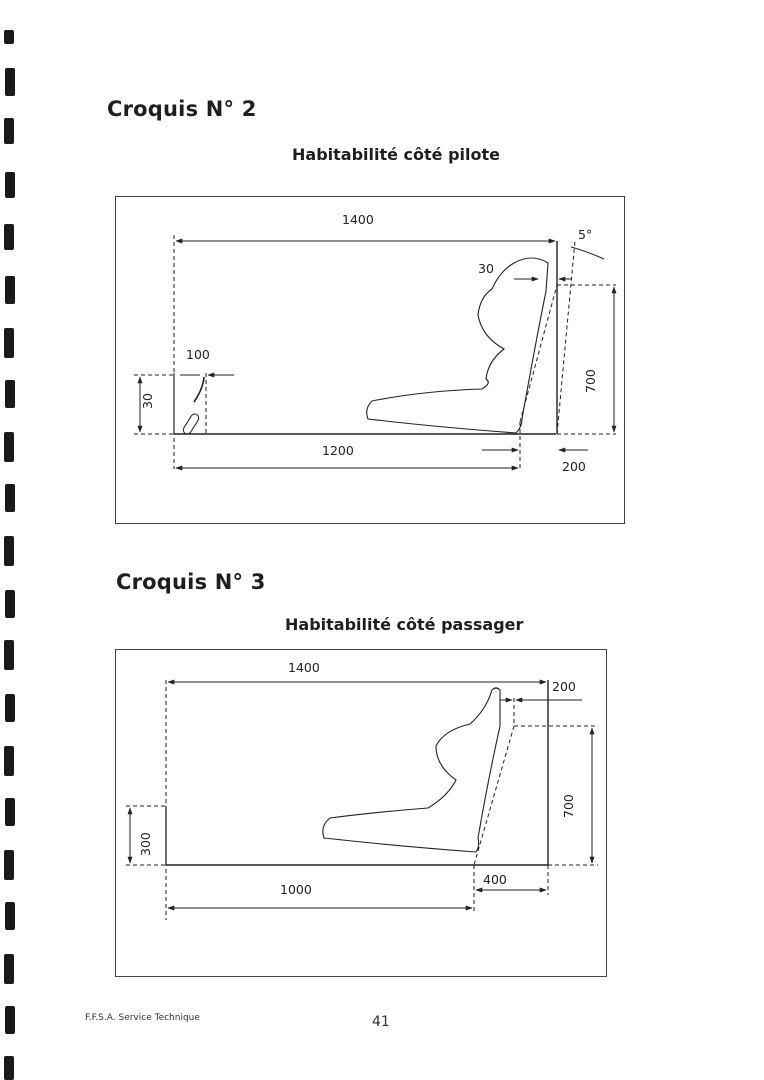 This screenshot has height=1080, width=764. I want to click on croquis3-title: Croquis N° 3, so click(191, 582).